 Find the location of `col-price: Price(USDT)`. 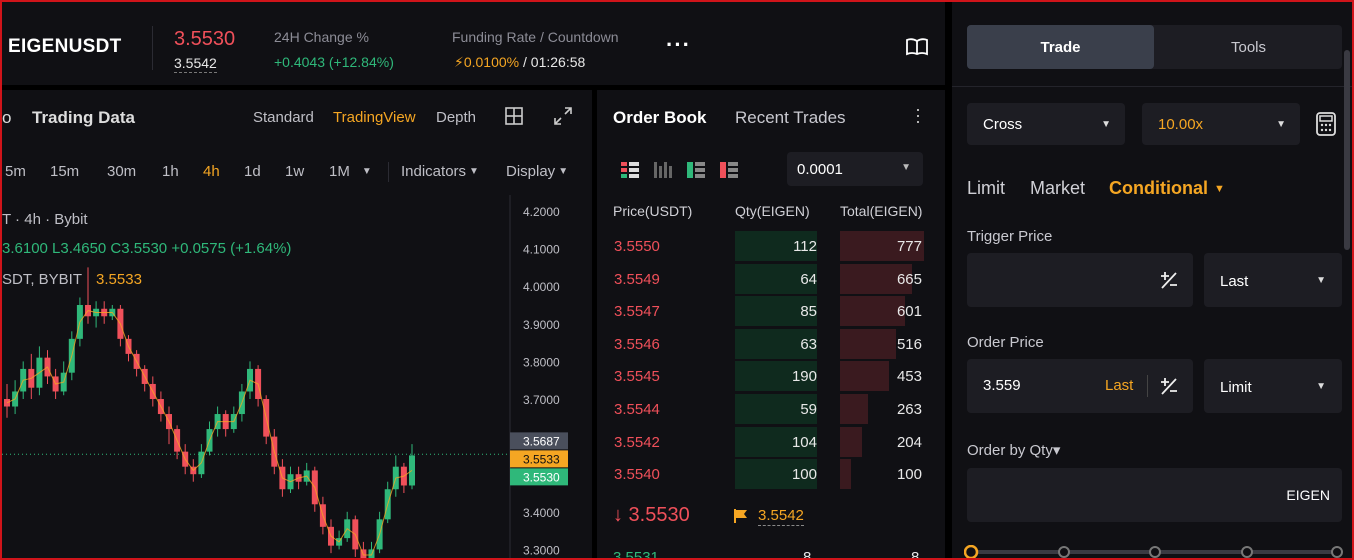

col-price: Price(USDT) is located at coordinates (653, 211).